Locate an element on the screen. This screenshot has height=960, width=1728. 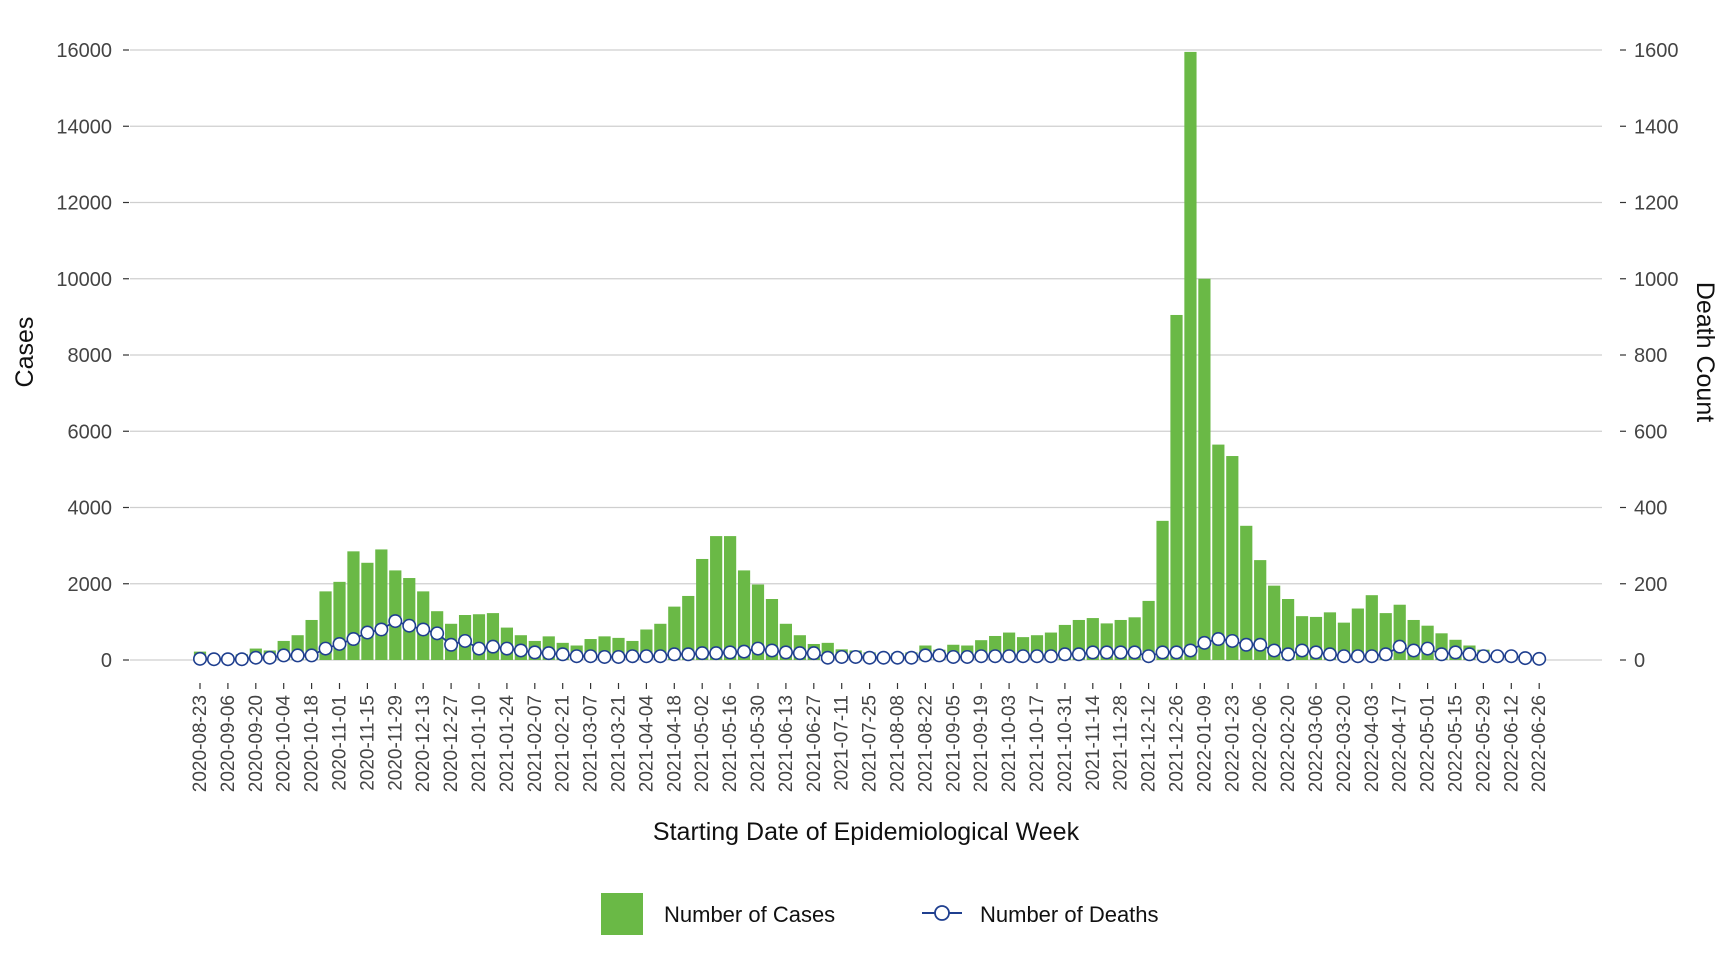
death-line is located at coordinates (870, 640).